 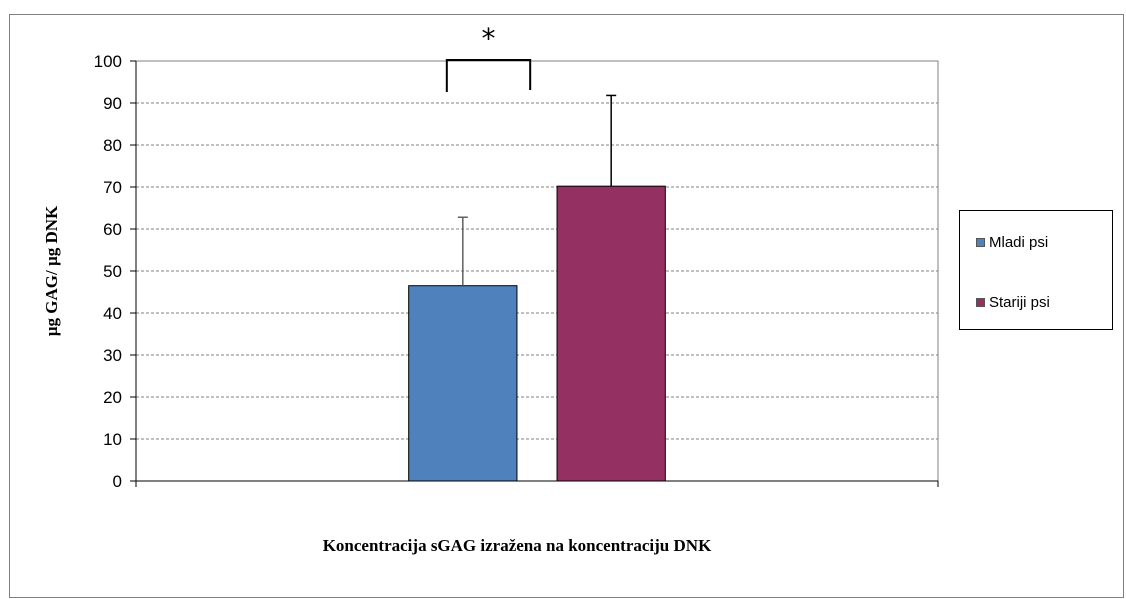 I want to click on legend: Mladi psi Stariji psi, so click(x=1036, y=270).